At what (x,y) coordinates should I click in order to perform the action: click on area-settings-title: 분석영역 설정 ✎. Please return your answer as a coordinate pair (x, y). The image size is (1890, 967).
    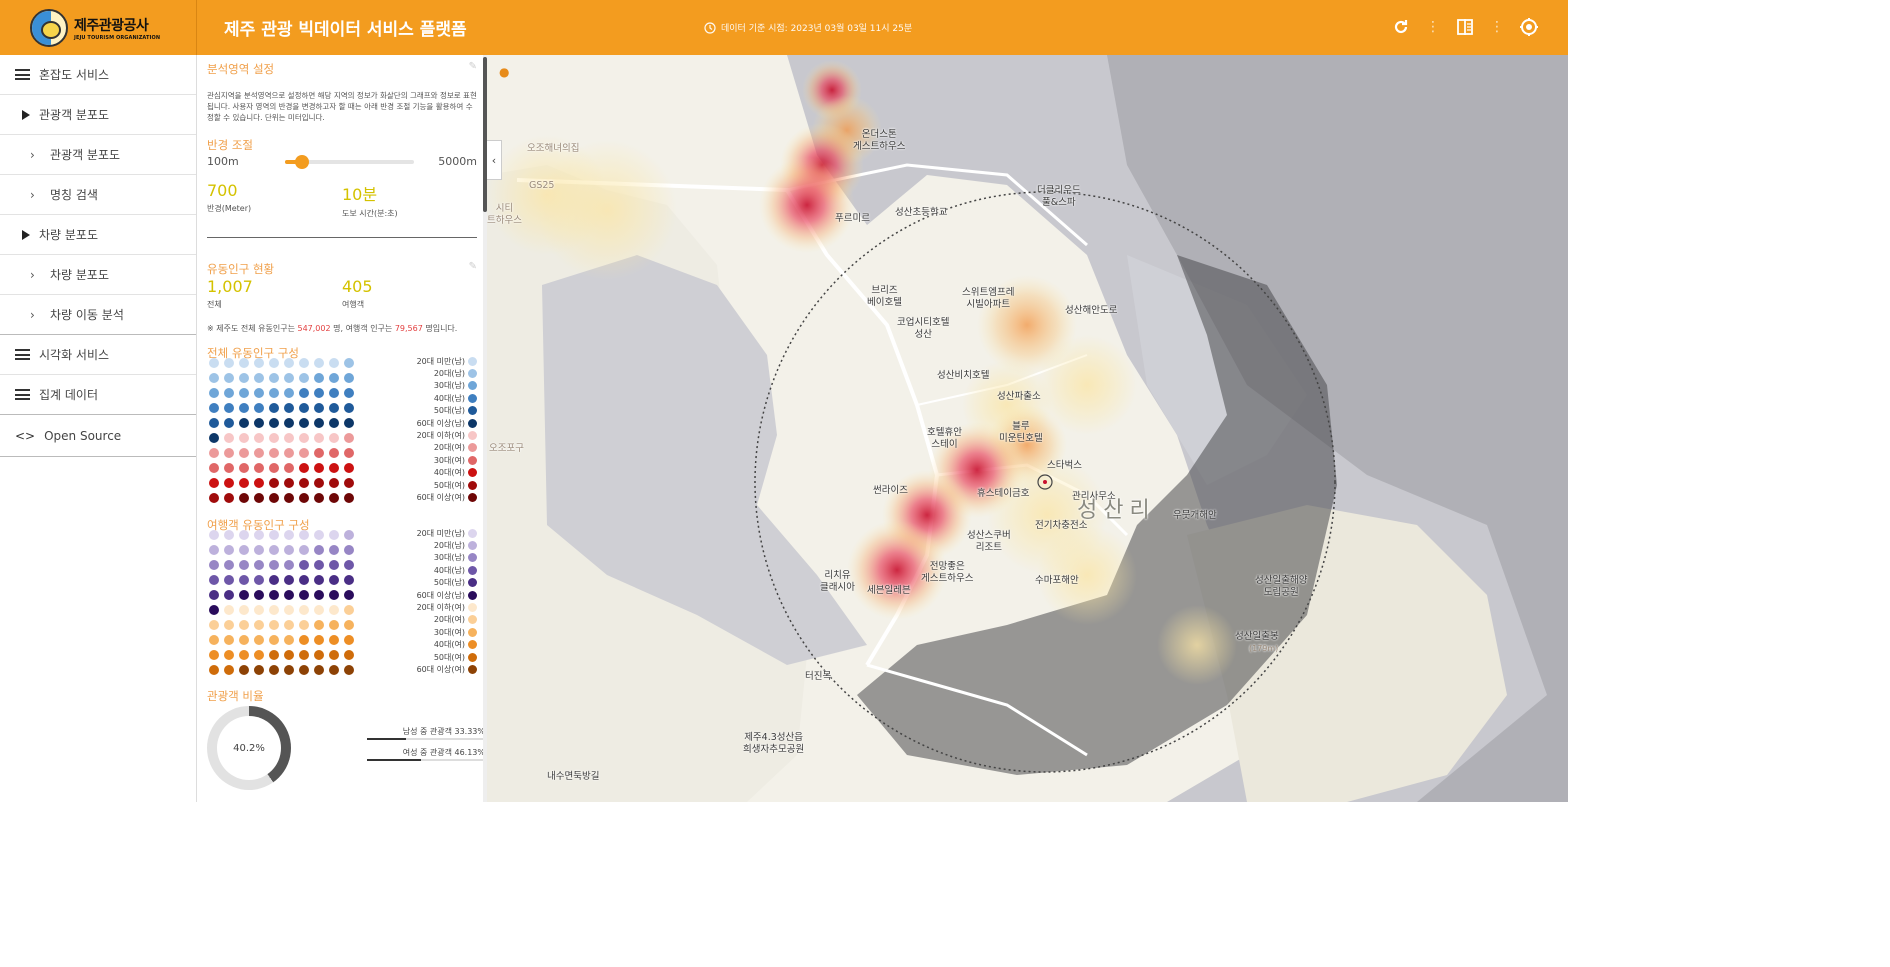
    Looking at the image, I should click on (342, 68).